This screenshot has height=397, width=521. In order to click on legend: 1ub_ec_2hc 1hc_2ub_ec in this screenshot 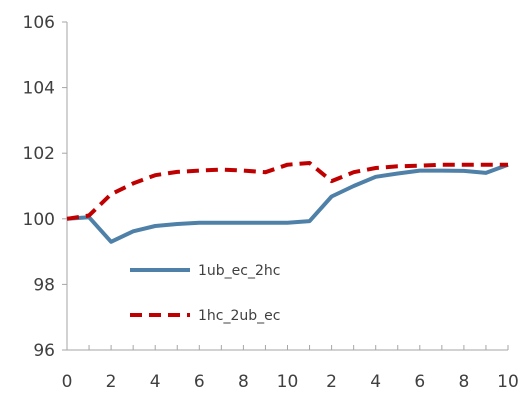, I will do `click(205, 293)`.